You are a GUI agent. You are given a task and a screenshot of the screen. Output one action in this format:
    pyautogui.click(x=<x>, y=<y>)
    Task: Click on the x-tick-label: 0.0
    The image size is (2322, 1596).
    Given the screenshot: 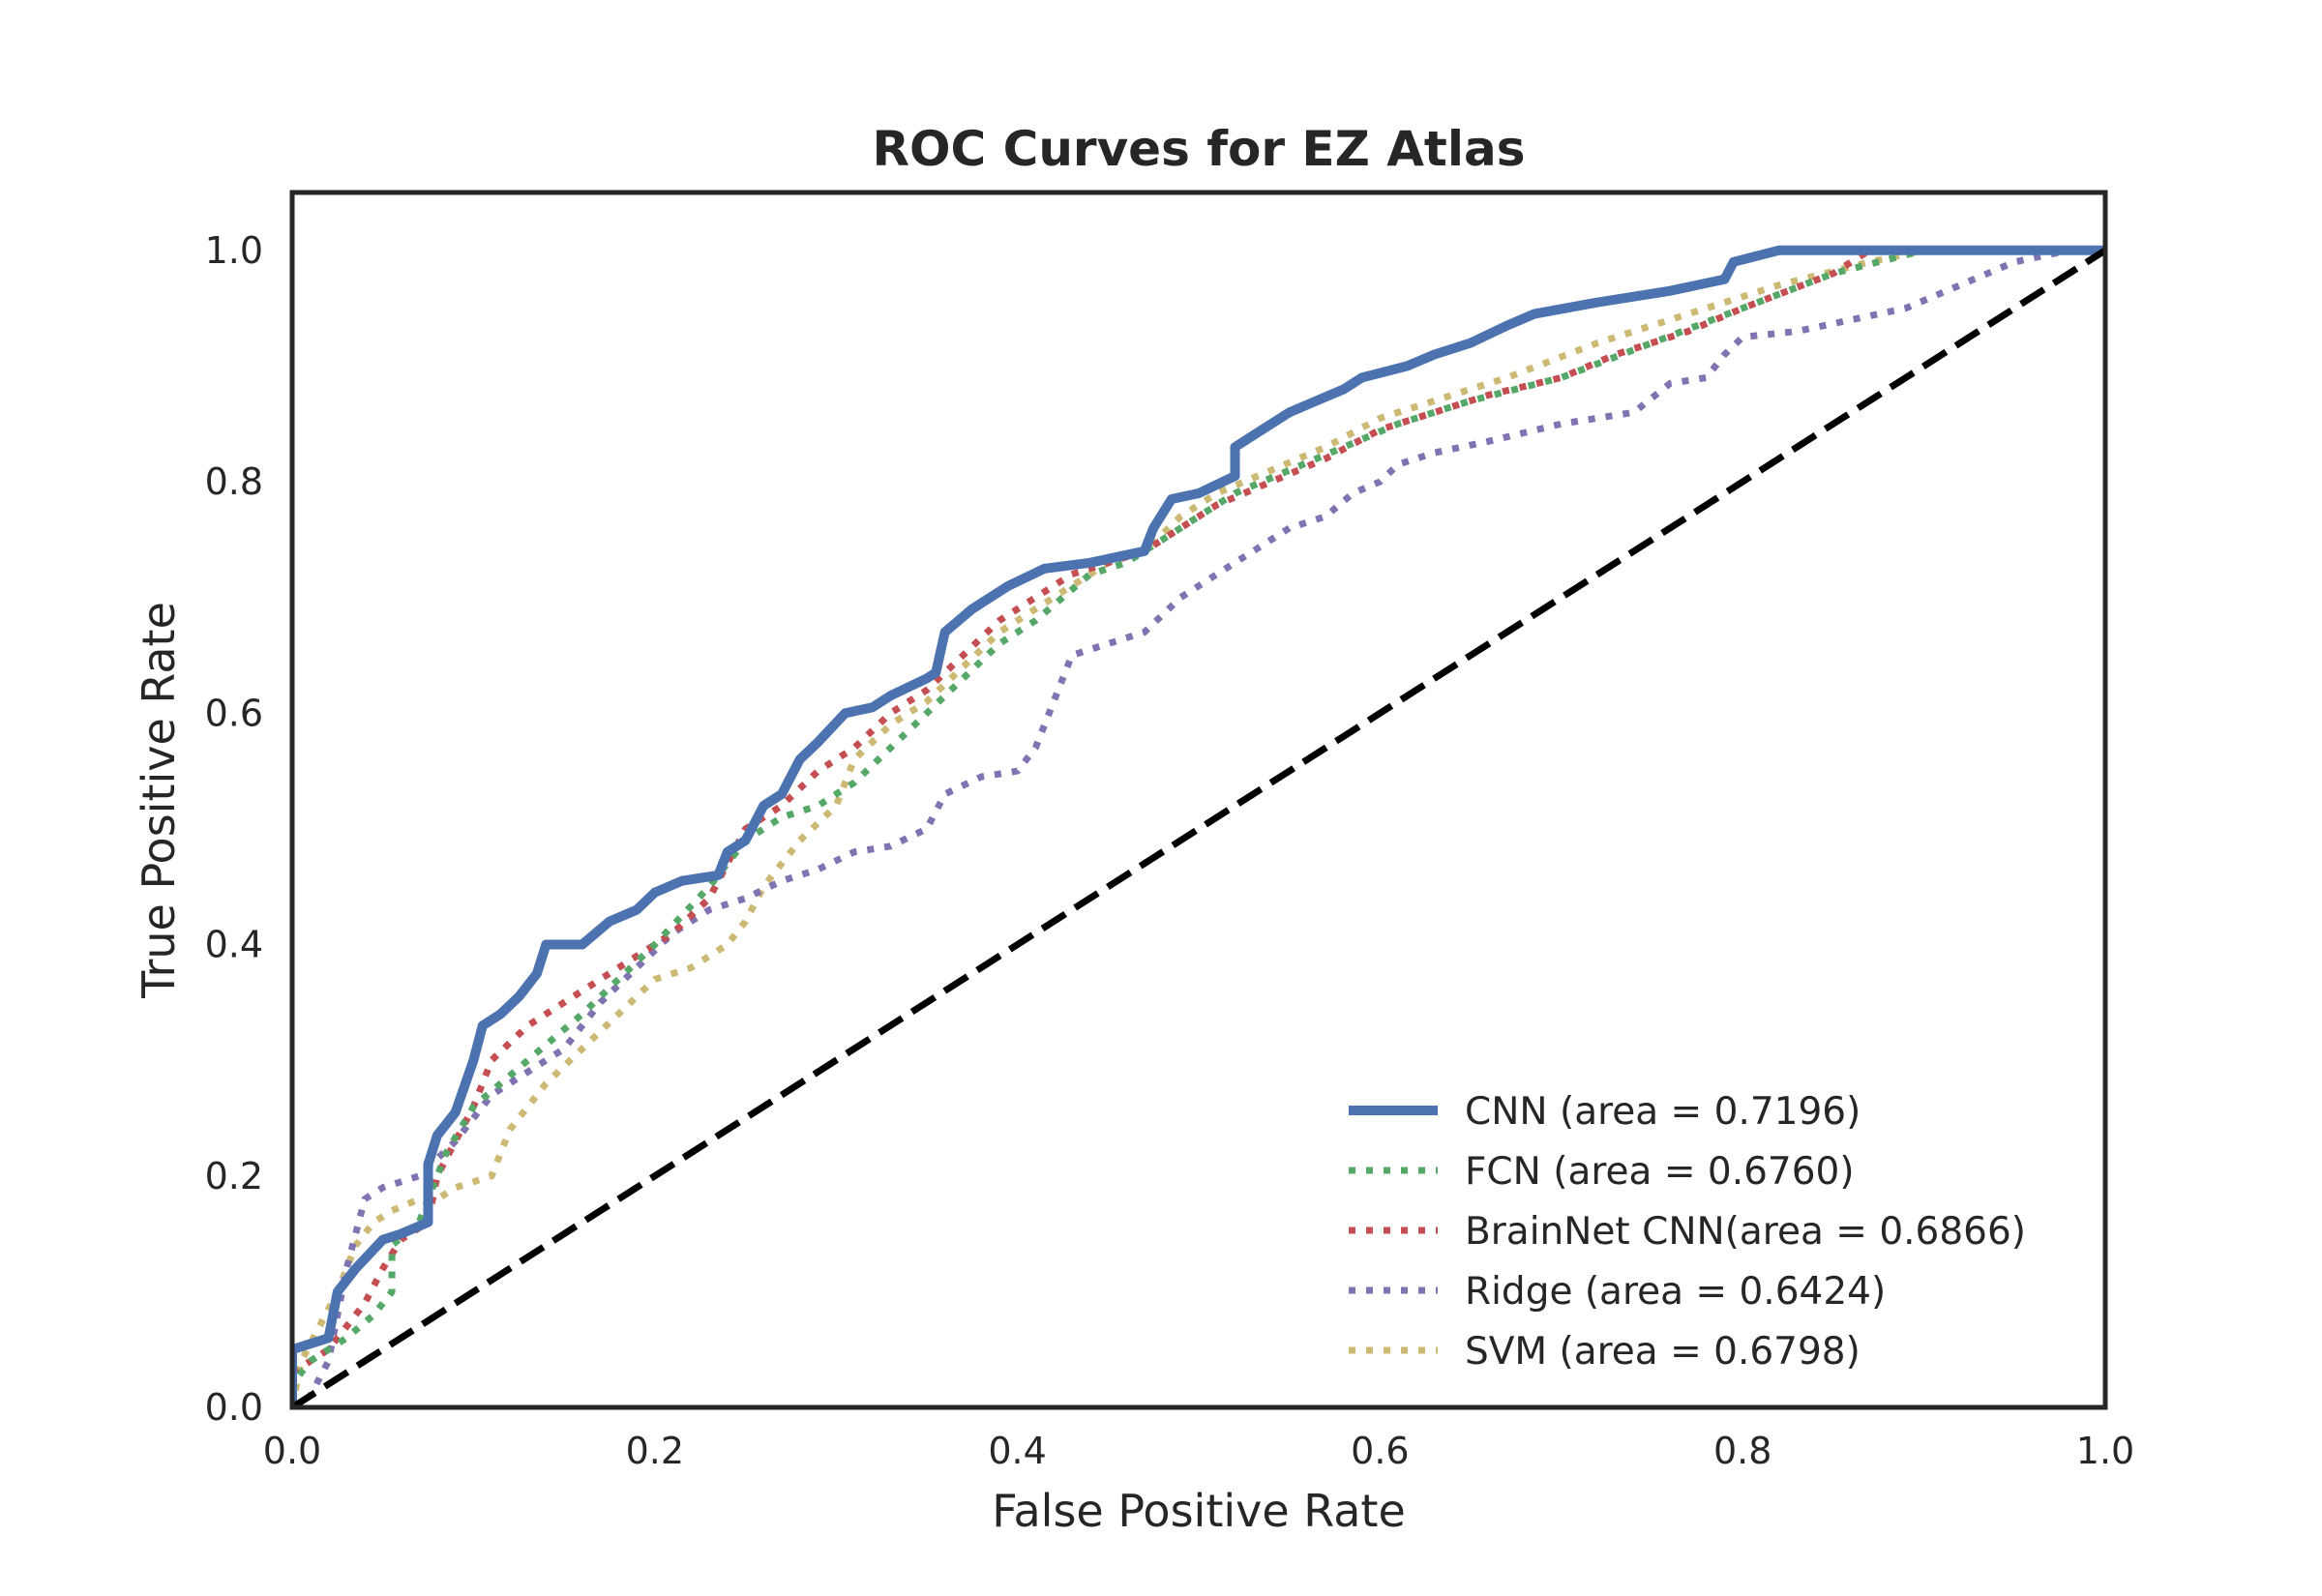 What is the action you would take?
    pyautogui.click(x=292, y=1451)
    